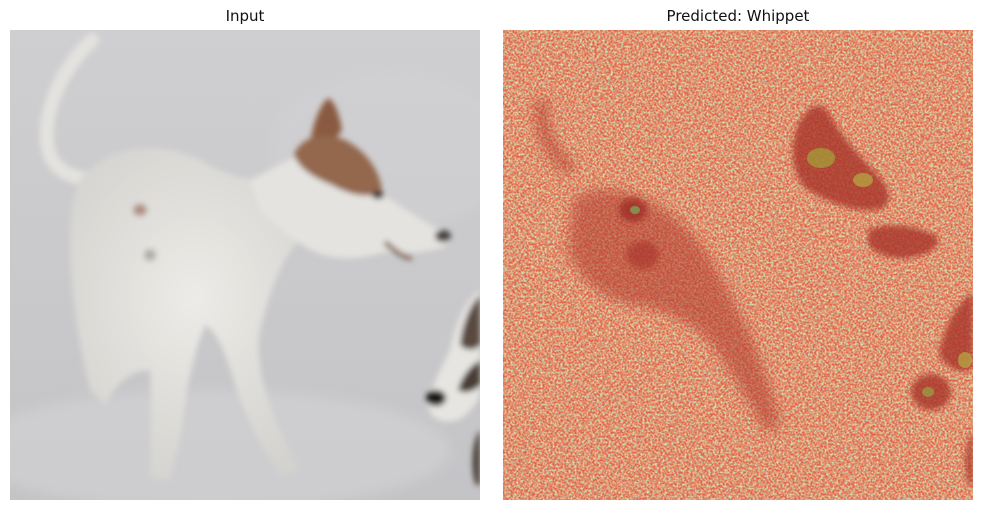 This screenshot has height=510, width=982. Describe the element at coordinates (453, 387) in the screenshot. I see `second-dog-head` at that location.